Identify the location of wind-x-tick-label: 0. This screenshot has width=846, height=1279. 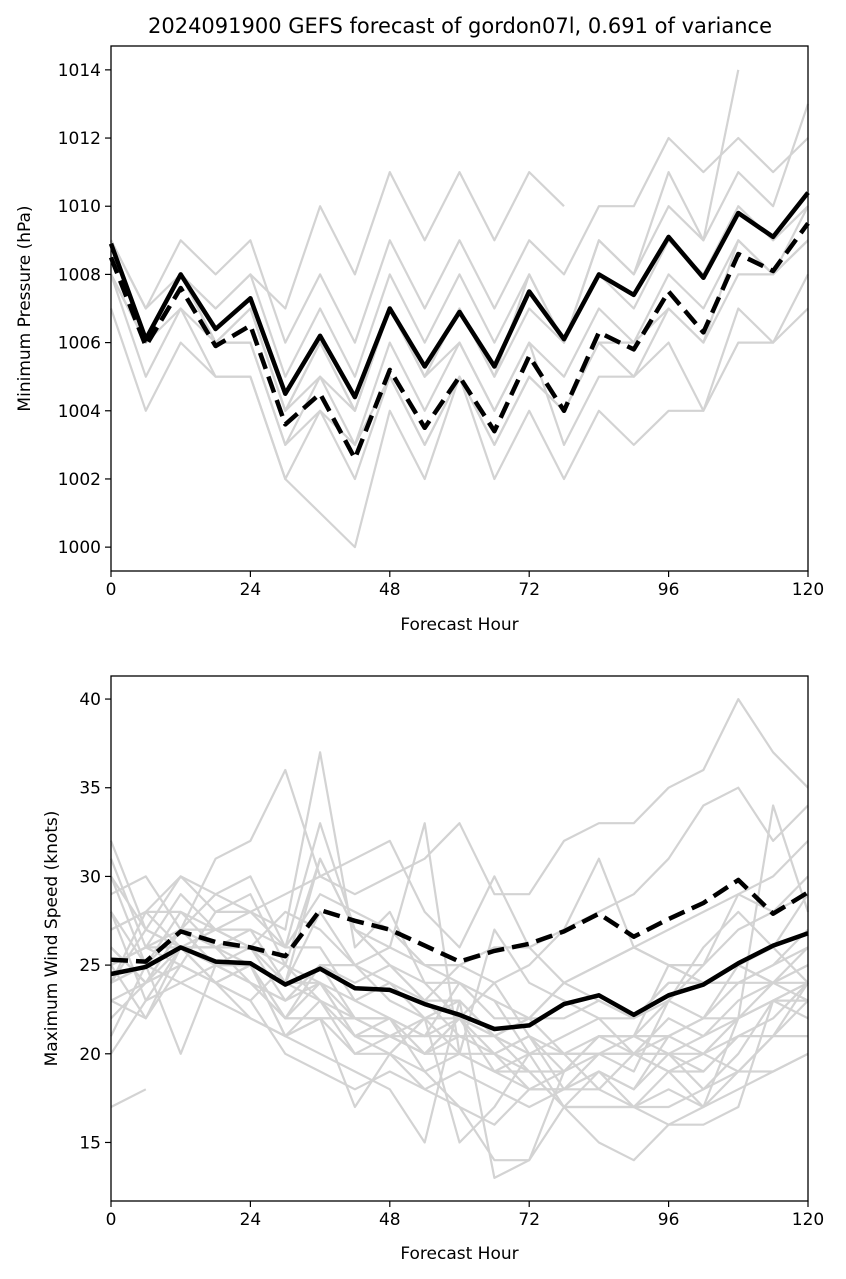
(111, 1220).